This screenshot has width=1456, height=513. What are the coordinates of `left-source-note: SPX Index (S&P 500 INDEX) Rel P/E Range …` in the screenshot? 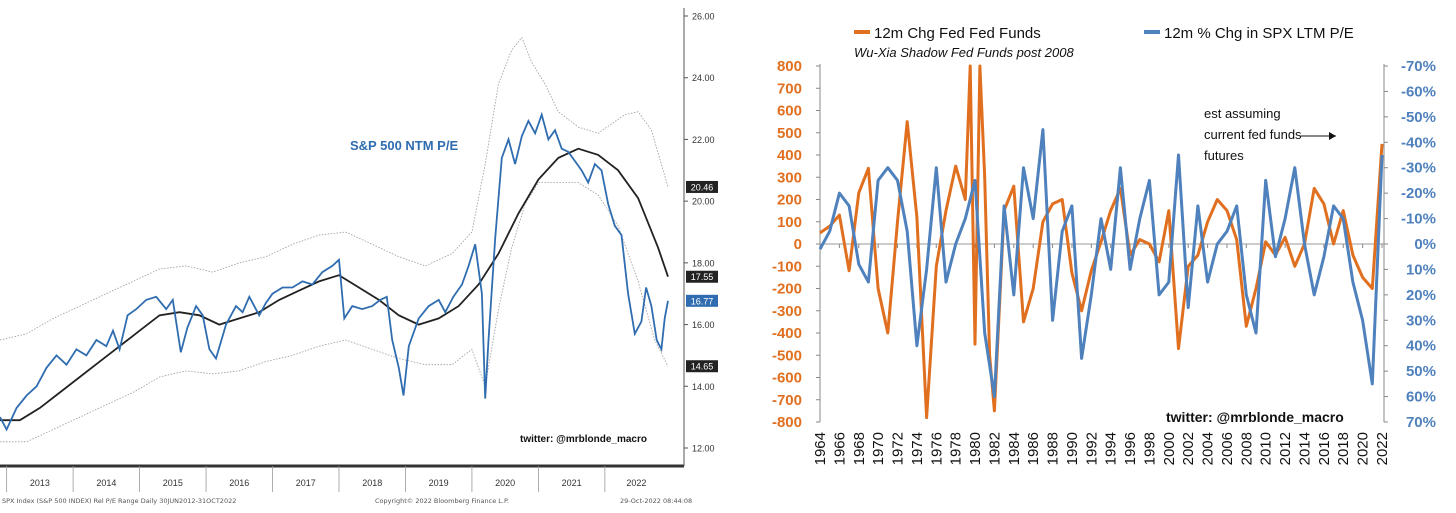 It's located at (119, 501).